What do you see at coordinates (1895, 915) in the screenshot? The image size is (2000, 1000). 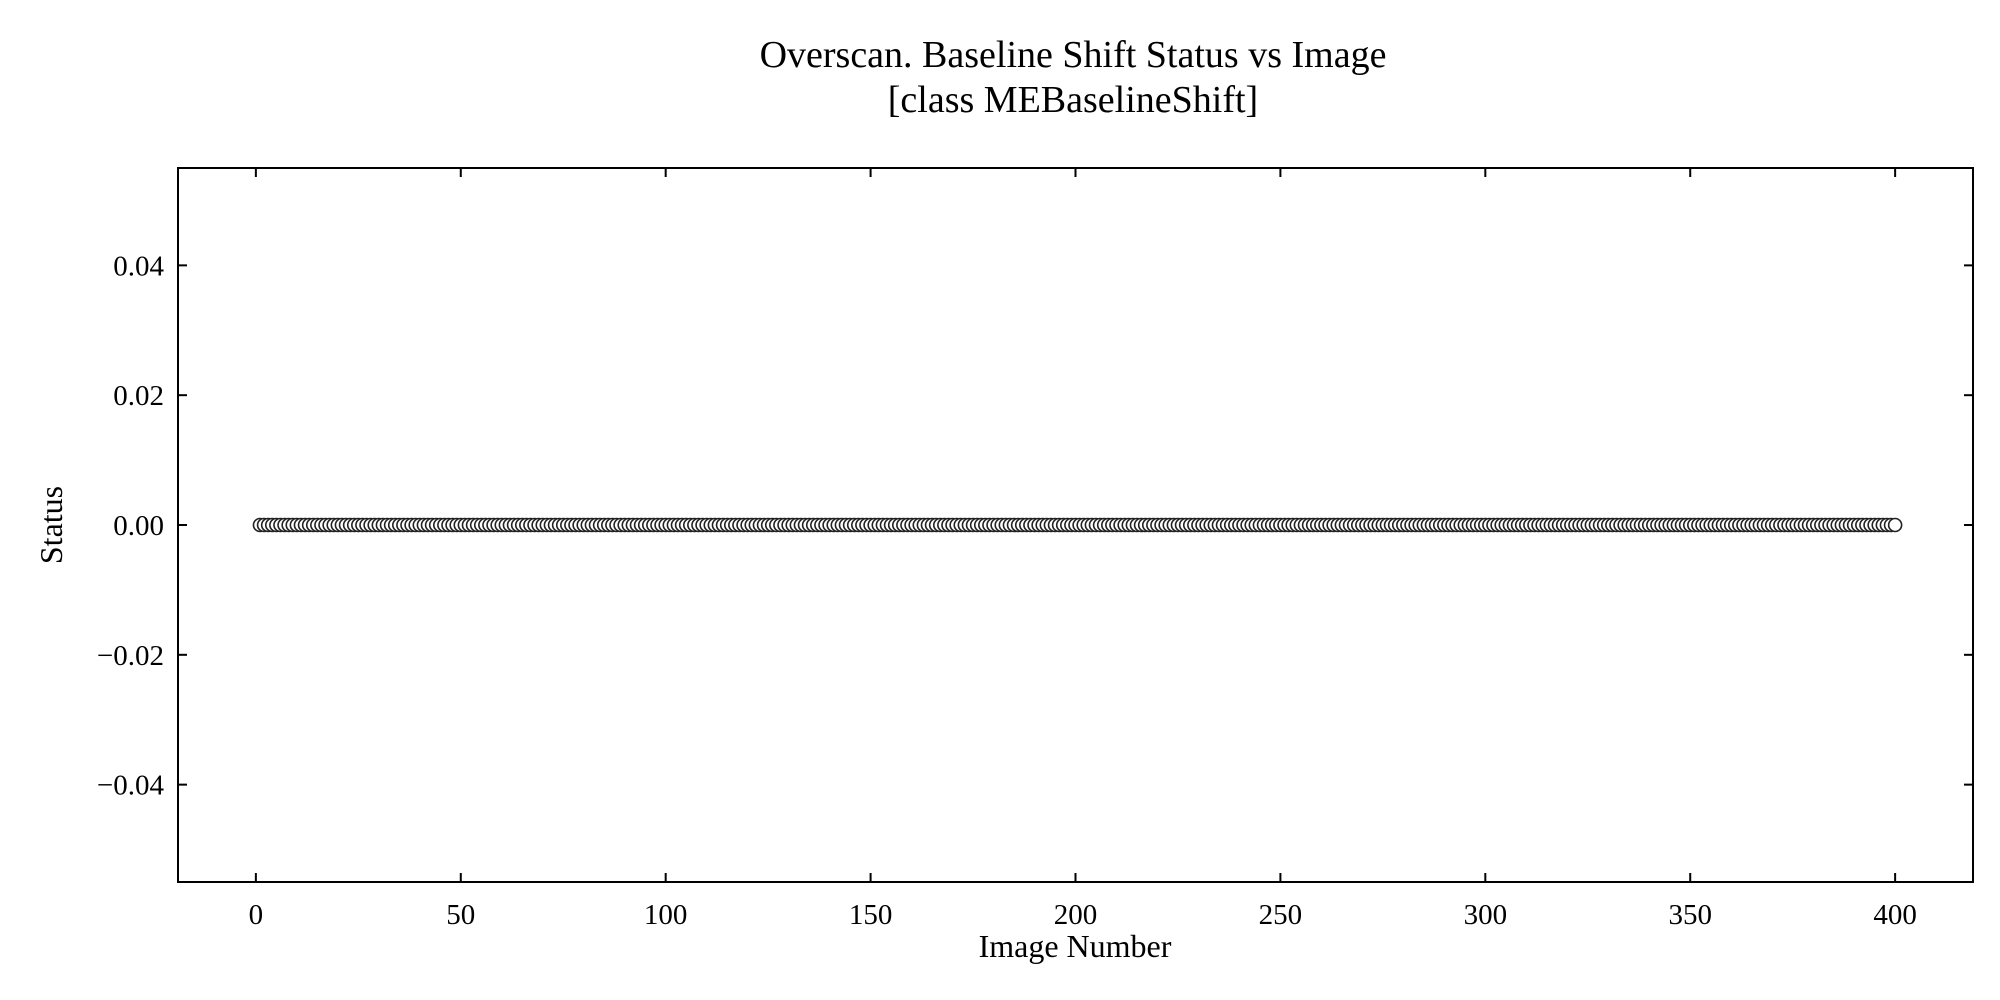 I see `x-tick-label: 400` at bounding box center [1895, 915].